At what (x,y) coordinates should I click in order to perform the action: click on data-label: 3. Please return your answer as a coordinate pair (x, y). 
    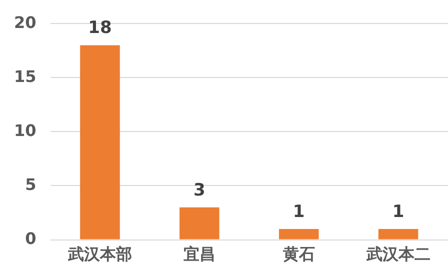
    Looking at the image, I should click on (199, 190).